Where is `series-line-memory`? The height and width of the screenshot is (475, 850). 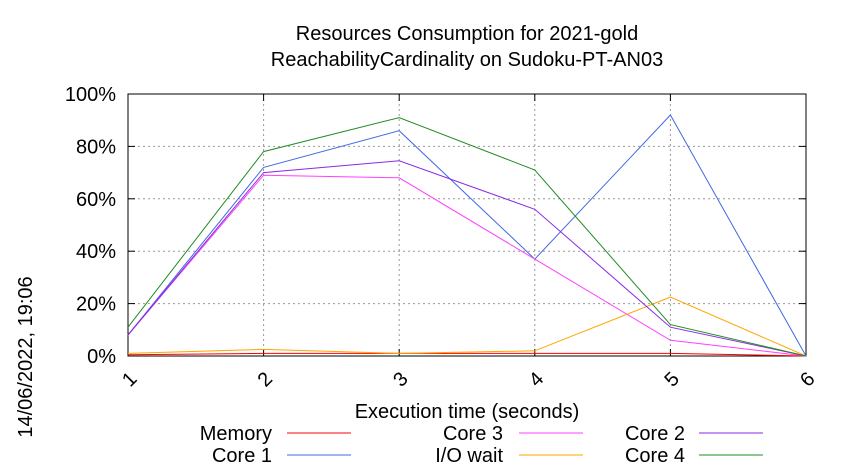 series-line-memory is located at coordinates (467, 354).